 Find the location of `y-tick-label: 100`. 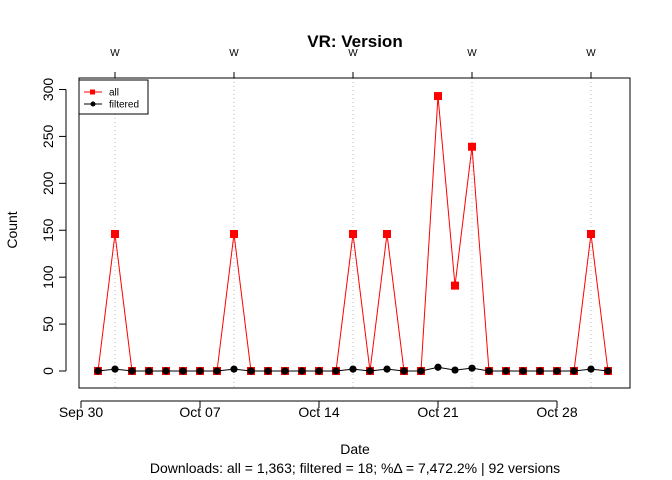

y-tick-label: 100 is located at coordinates (48, 277).